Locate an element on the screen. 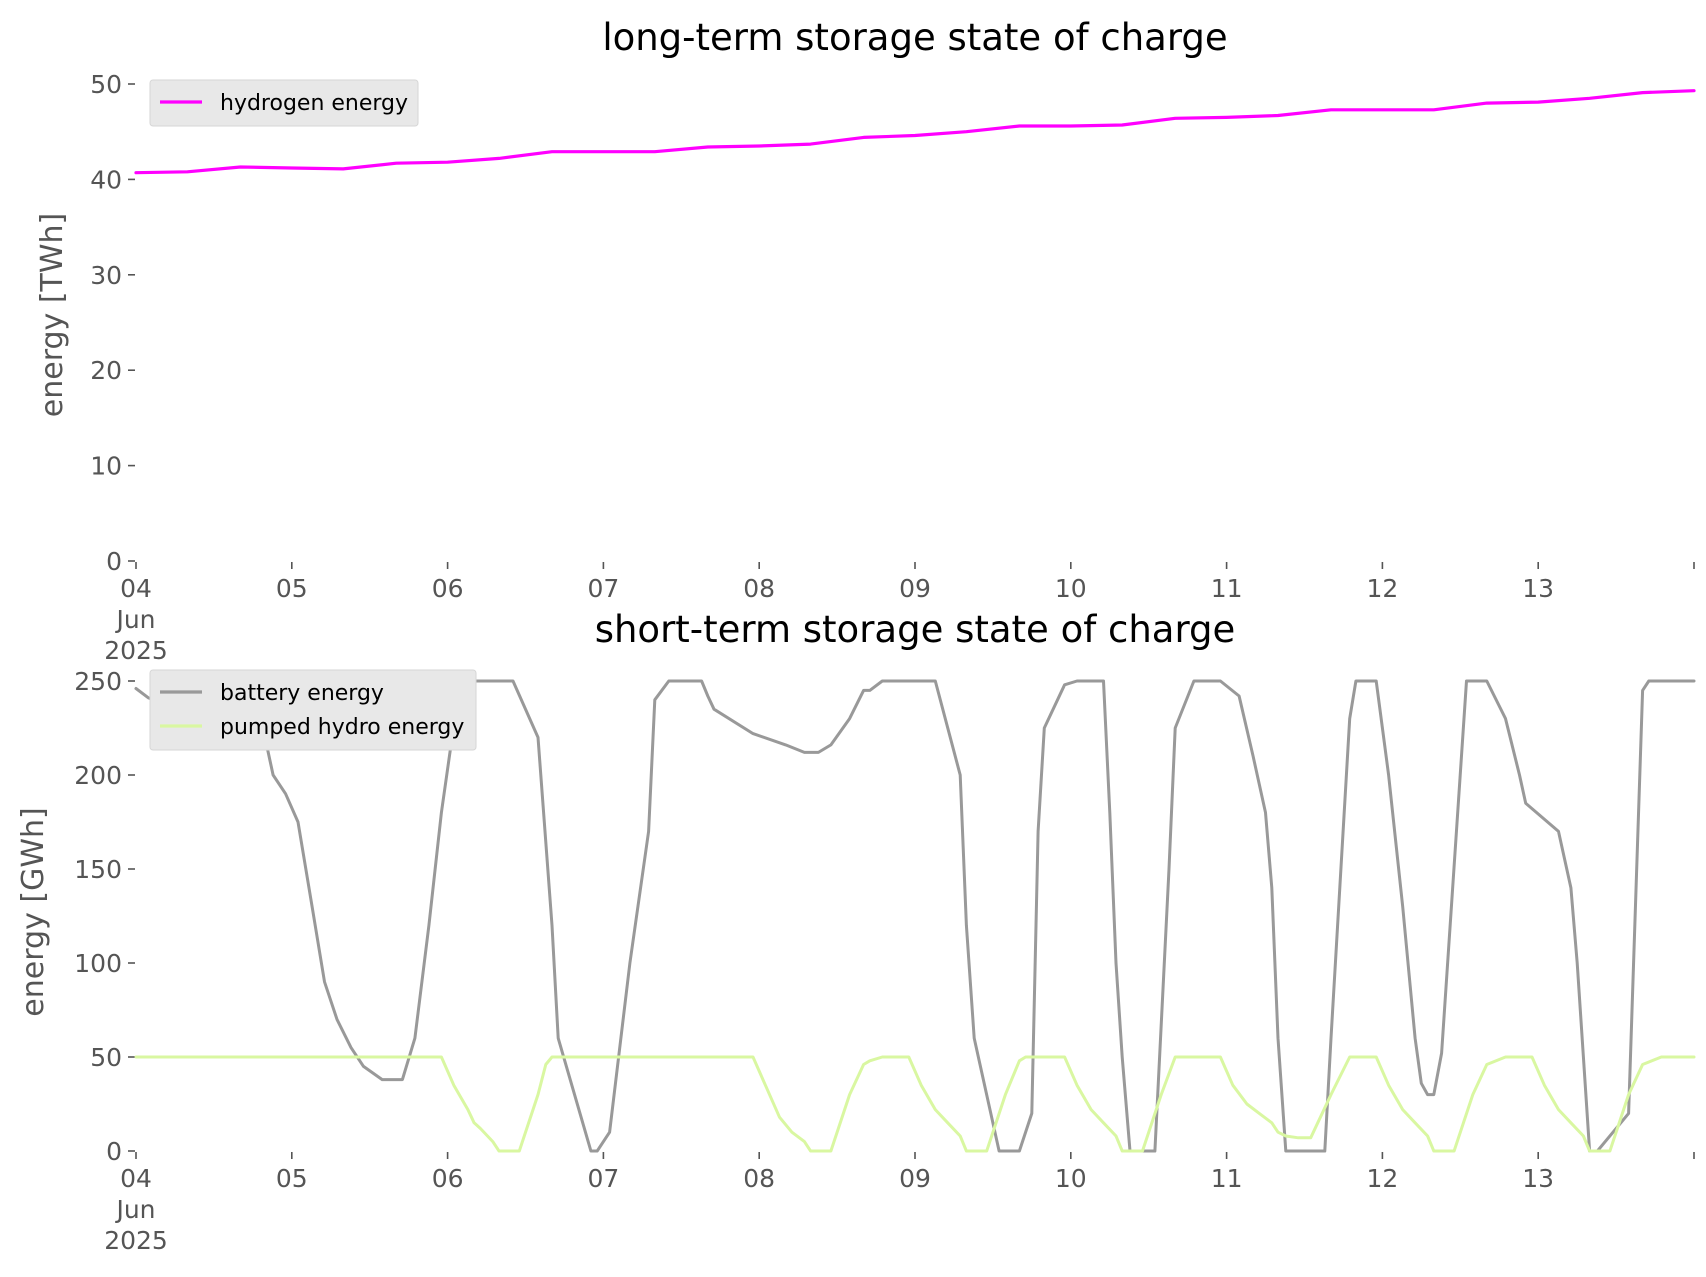 The height and width of the screenshot is (1277, 1706). y-tick-label: 200 is located at coordinates (98, 775).